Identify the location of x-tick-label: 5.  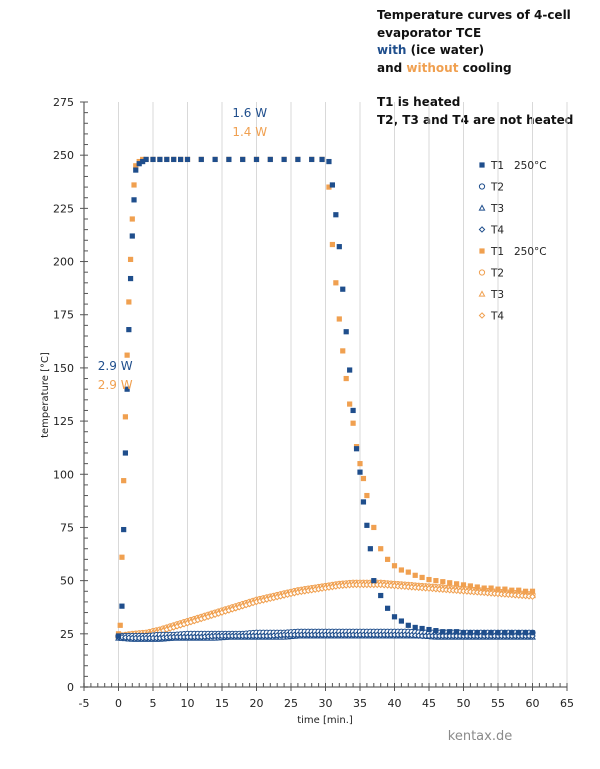
(153, 703).